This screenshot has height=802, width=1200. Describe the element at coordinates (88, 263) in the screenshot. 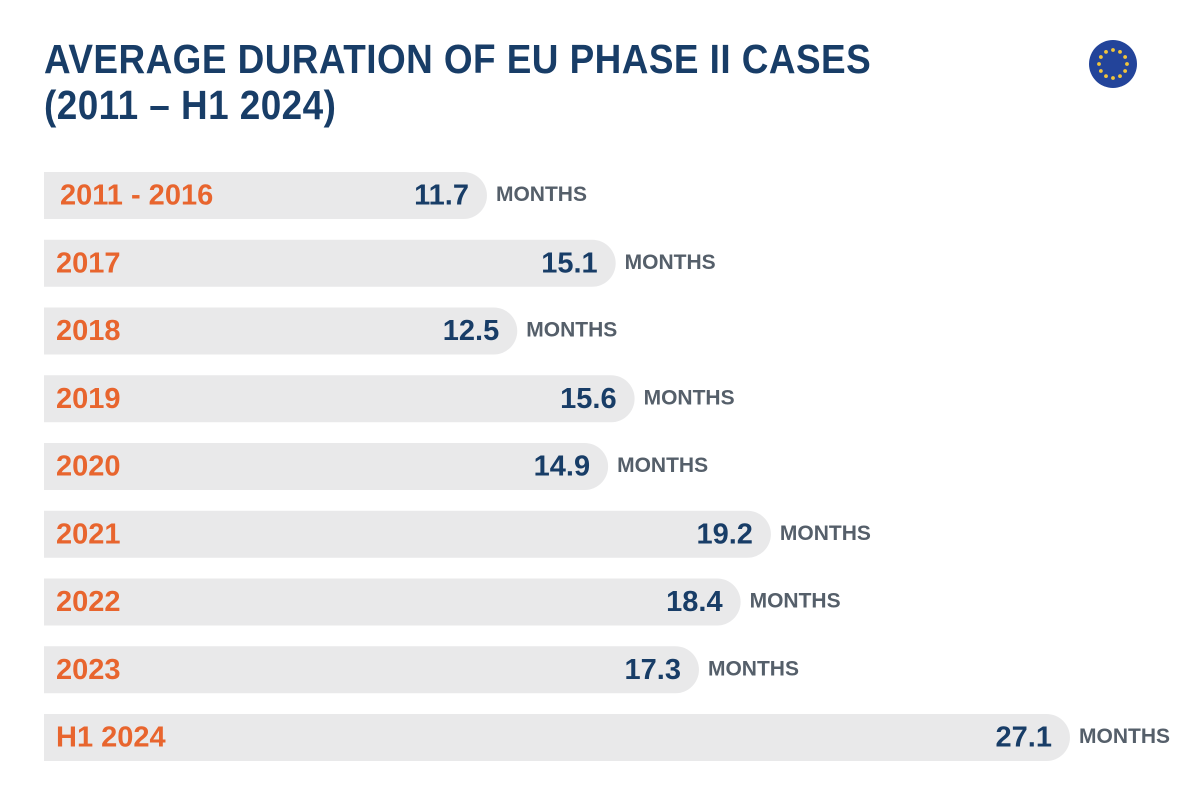

I see `category-label: 2017` at that location.